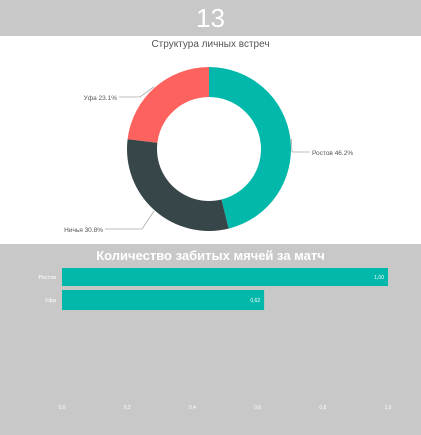 The image size is (421, 435). What do you see at coordinates (379, 278) in the screenshot?
I see `bar-value-label-0: 1,00` at bounding box center [379, 278].